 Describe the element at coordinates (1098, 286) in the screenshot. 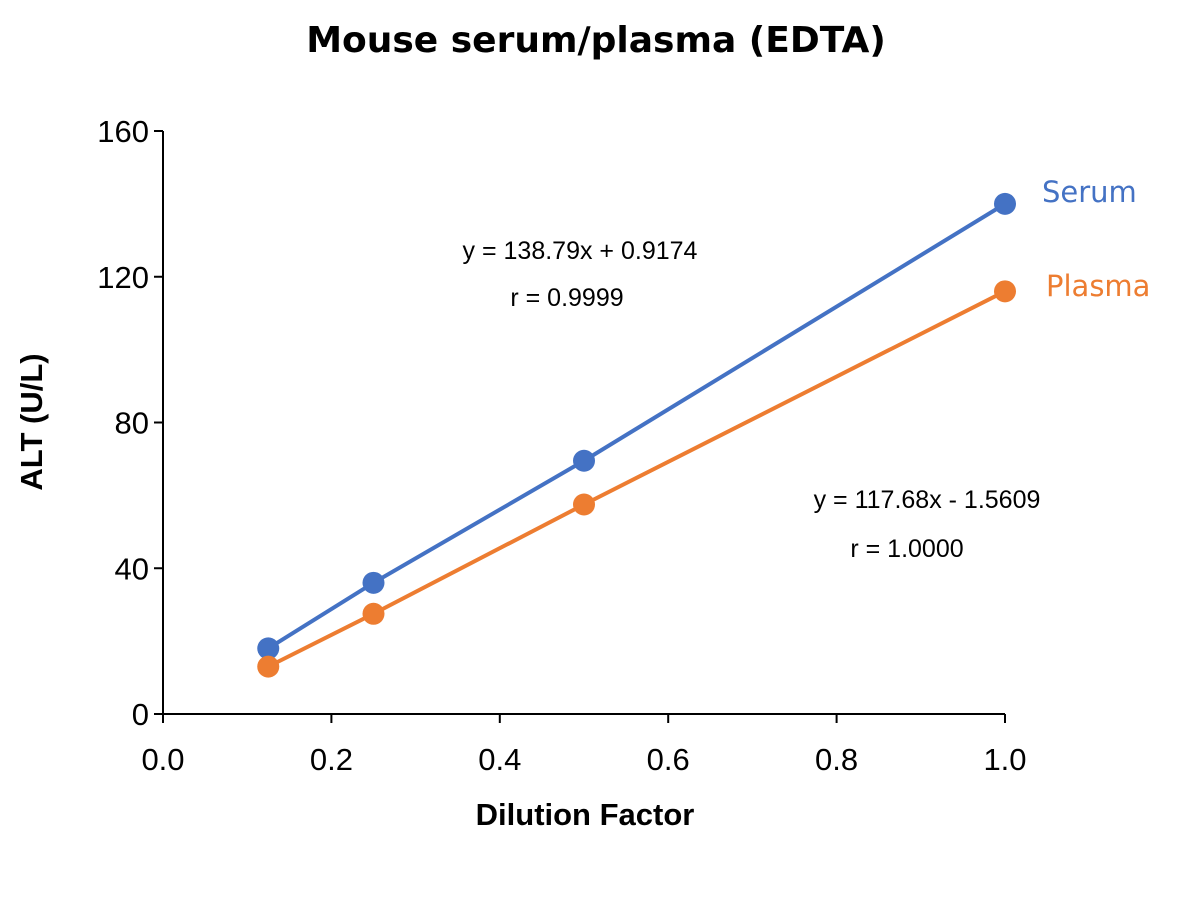

I see `plasma-series-label: Plasma` at that location.